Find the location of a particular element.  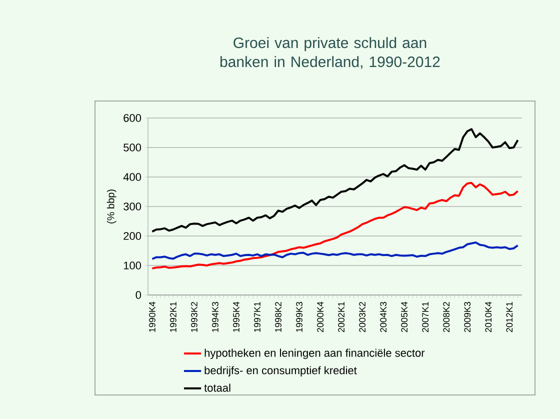

y-tick-label: 300 is located at coordinates (133, 206).